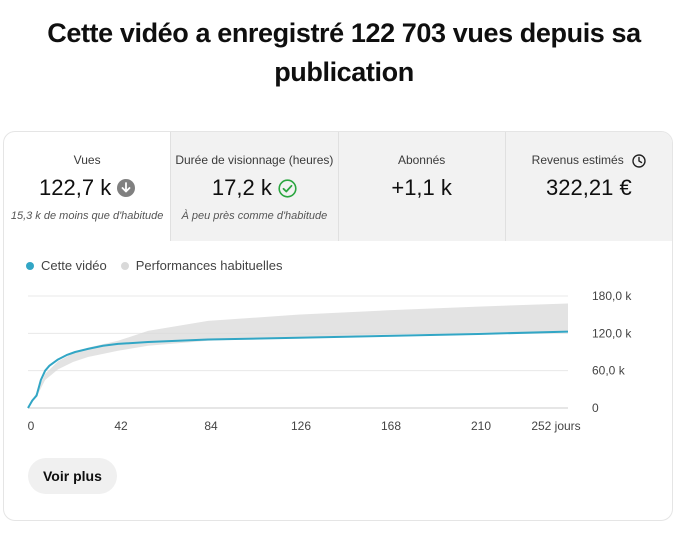 This screenshot has width=688, height=539. I want to click on metric-title: Revenus estimés, so click(577, 160).